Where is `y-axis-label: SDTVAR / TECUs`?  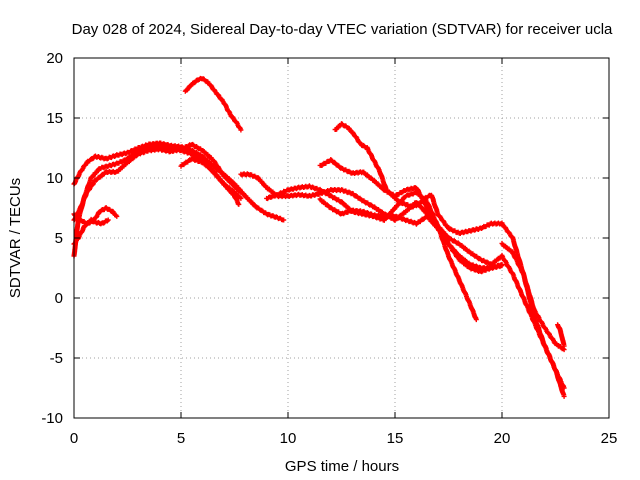
y-axis-label: SDTVAR / TECUs is located at coordinates (15, 238).